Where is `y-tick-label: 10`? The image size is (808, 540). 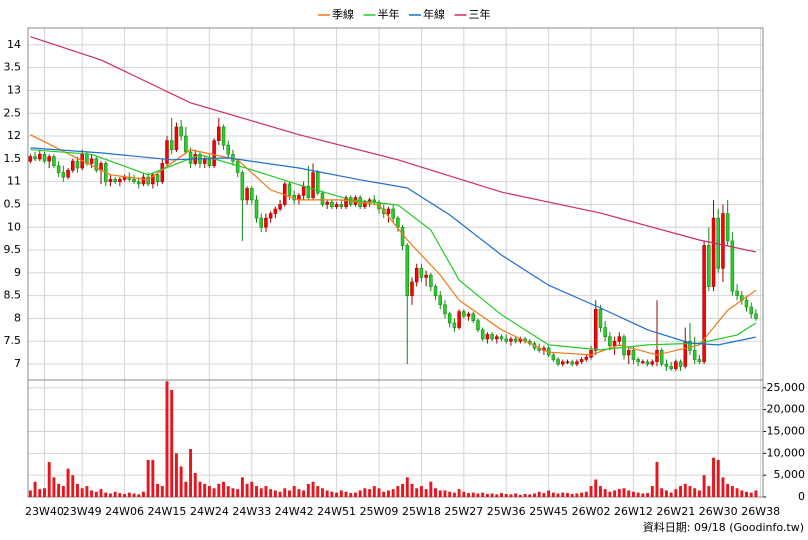
y-tick-label: 10 is located at coordinates (14, 226).